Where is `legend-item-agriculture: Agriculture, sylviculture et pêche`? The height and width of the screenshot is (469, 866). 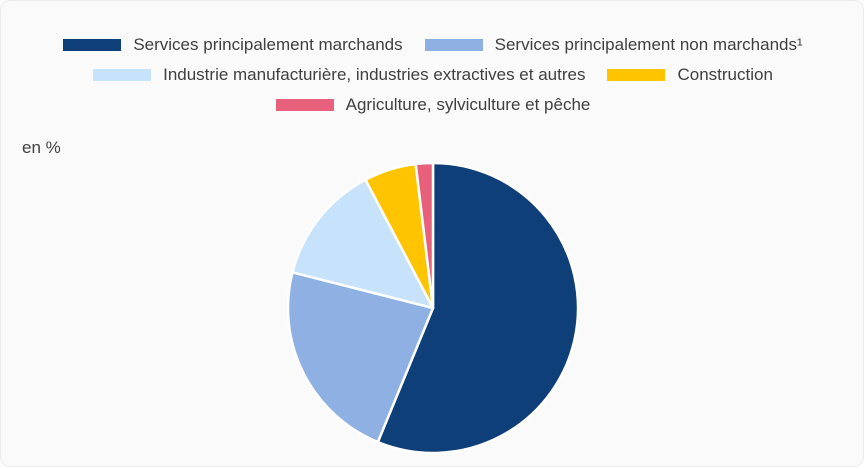 legend-item-agriculture: Agriculture, sylviculture et pêche is located at coordinates (433, 105).